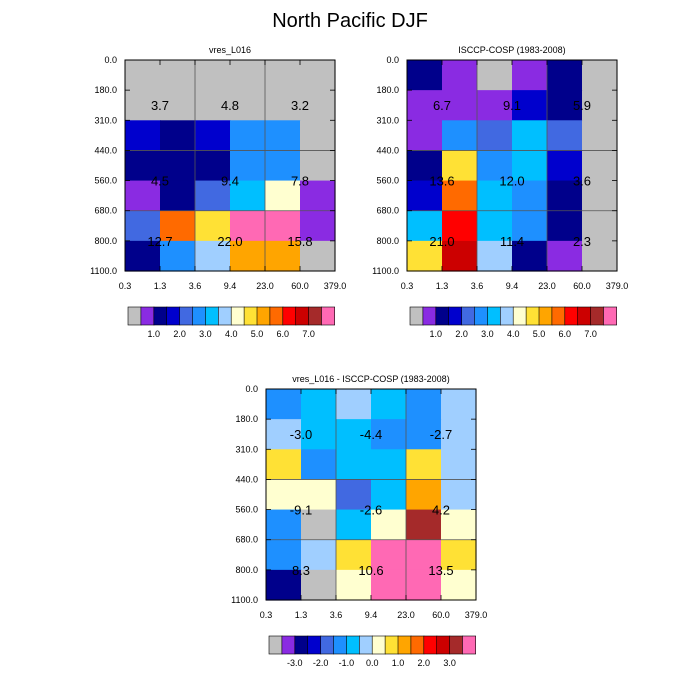  I want to click on colorbar-label: 7.0, so click(590, 334).